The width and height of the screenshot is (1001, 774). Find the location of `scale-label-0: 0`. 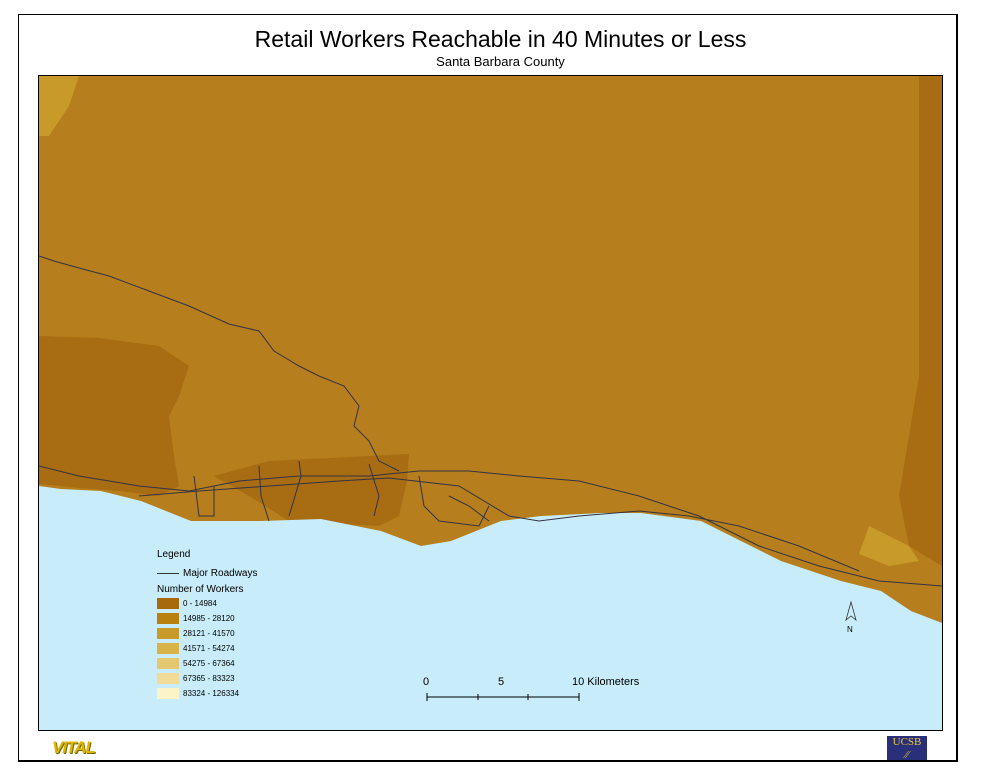

scale-label-0: 0 is located at coordinates (426, 682).